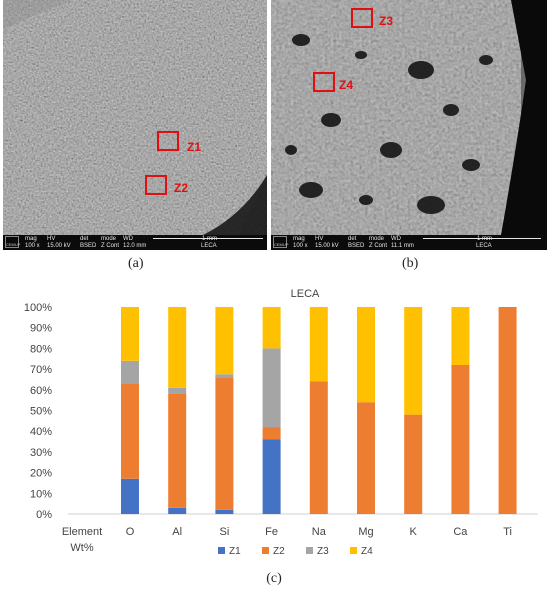 The image size is (550, 589). Describe the element at coordinates (225, 532) in the screenshot. I see `x-tick-label: Si` at that location.